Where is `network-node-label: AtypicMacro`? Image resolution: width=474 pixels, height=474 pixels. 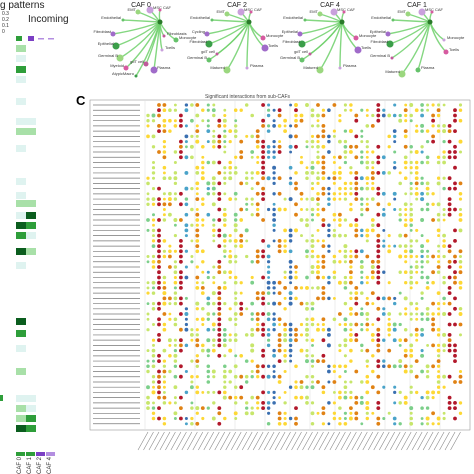 network-node-label: AtypicMacro is located at coordinates (123, 73).